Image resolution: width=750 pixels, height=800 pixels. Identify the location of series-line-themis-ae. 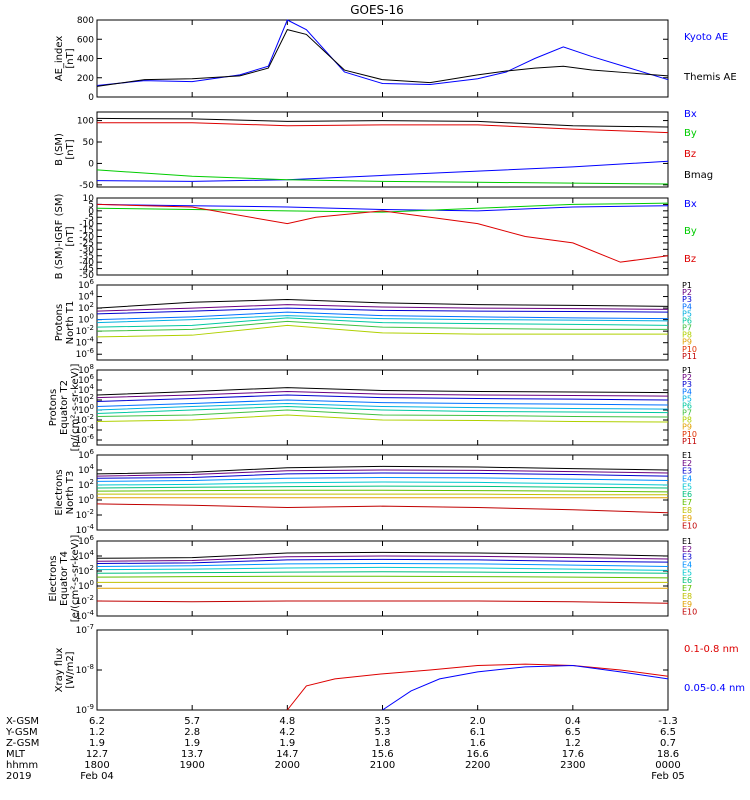
(382, 58).